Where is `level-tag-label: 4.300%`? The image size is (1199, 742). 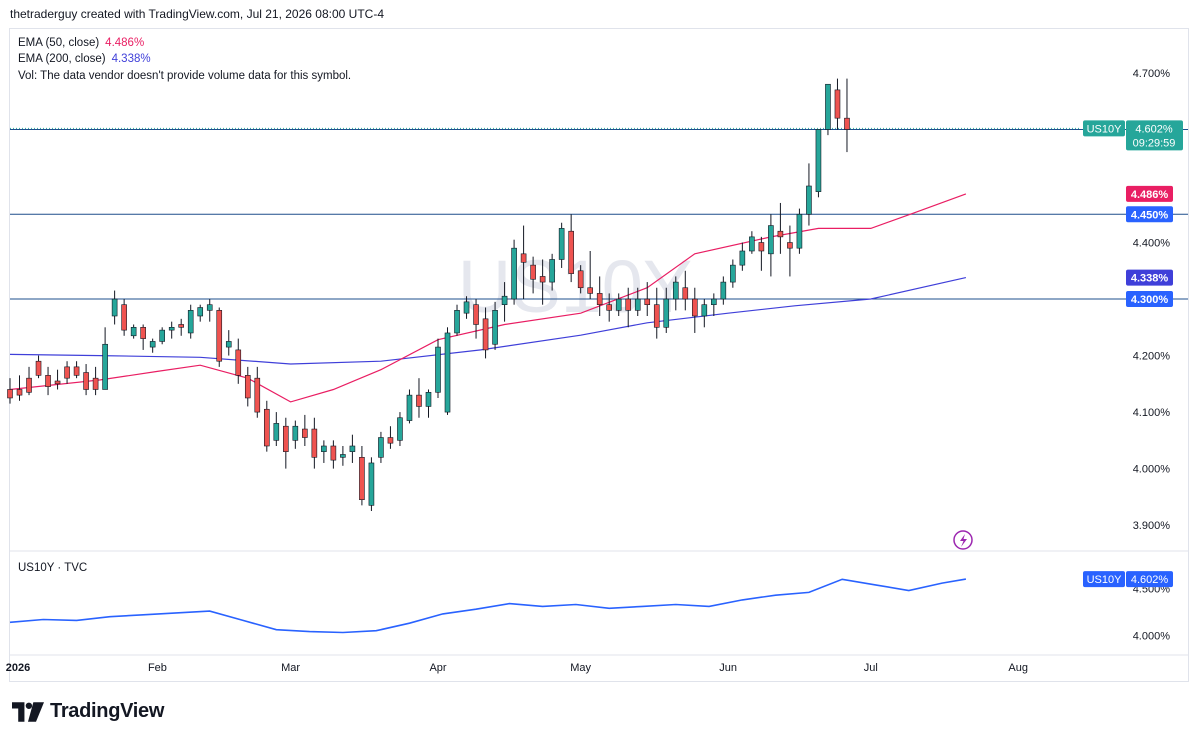
level-tag-label: 4.300% is located at coordinates (1150, 300).